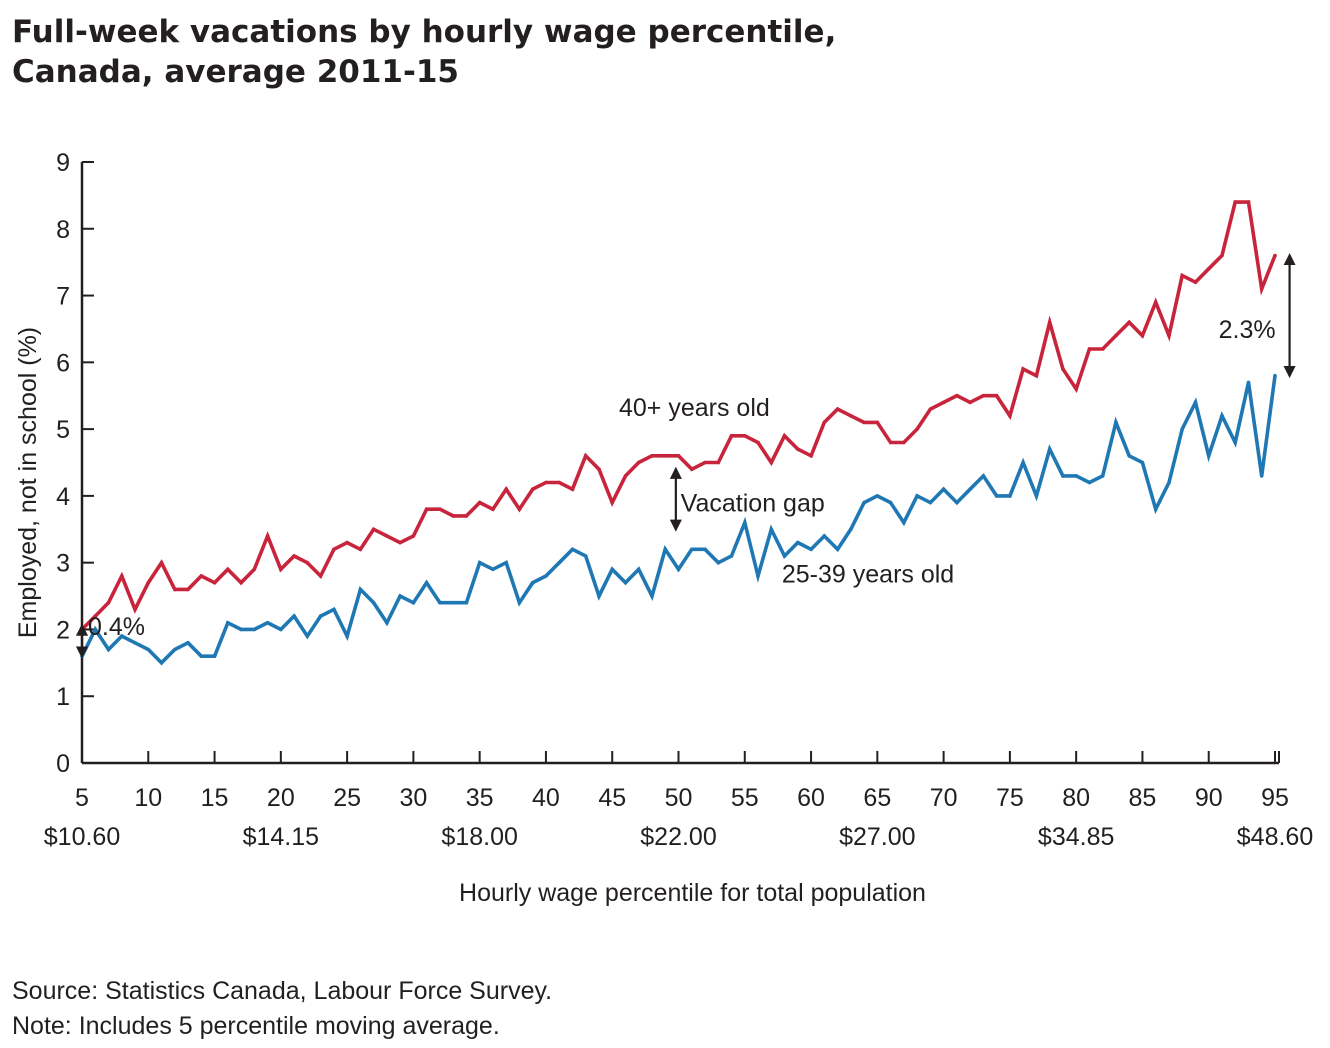  I want to click on gap-label: 2.3%, so click(1247, 330).